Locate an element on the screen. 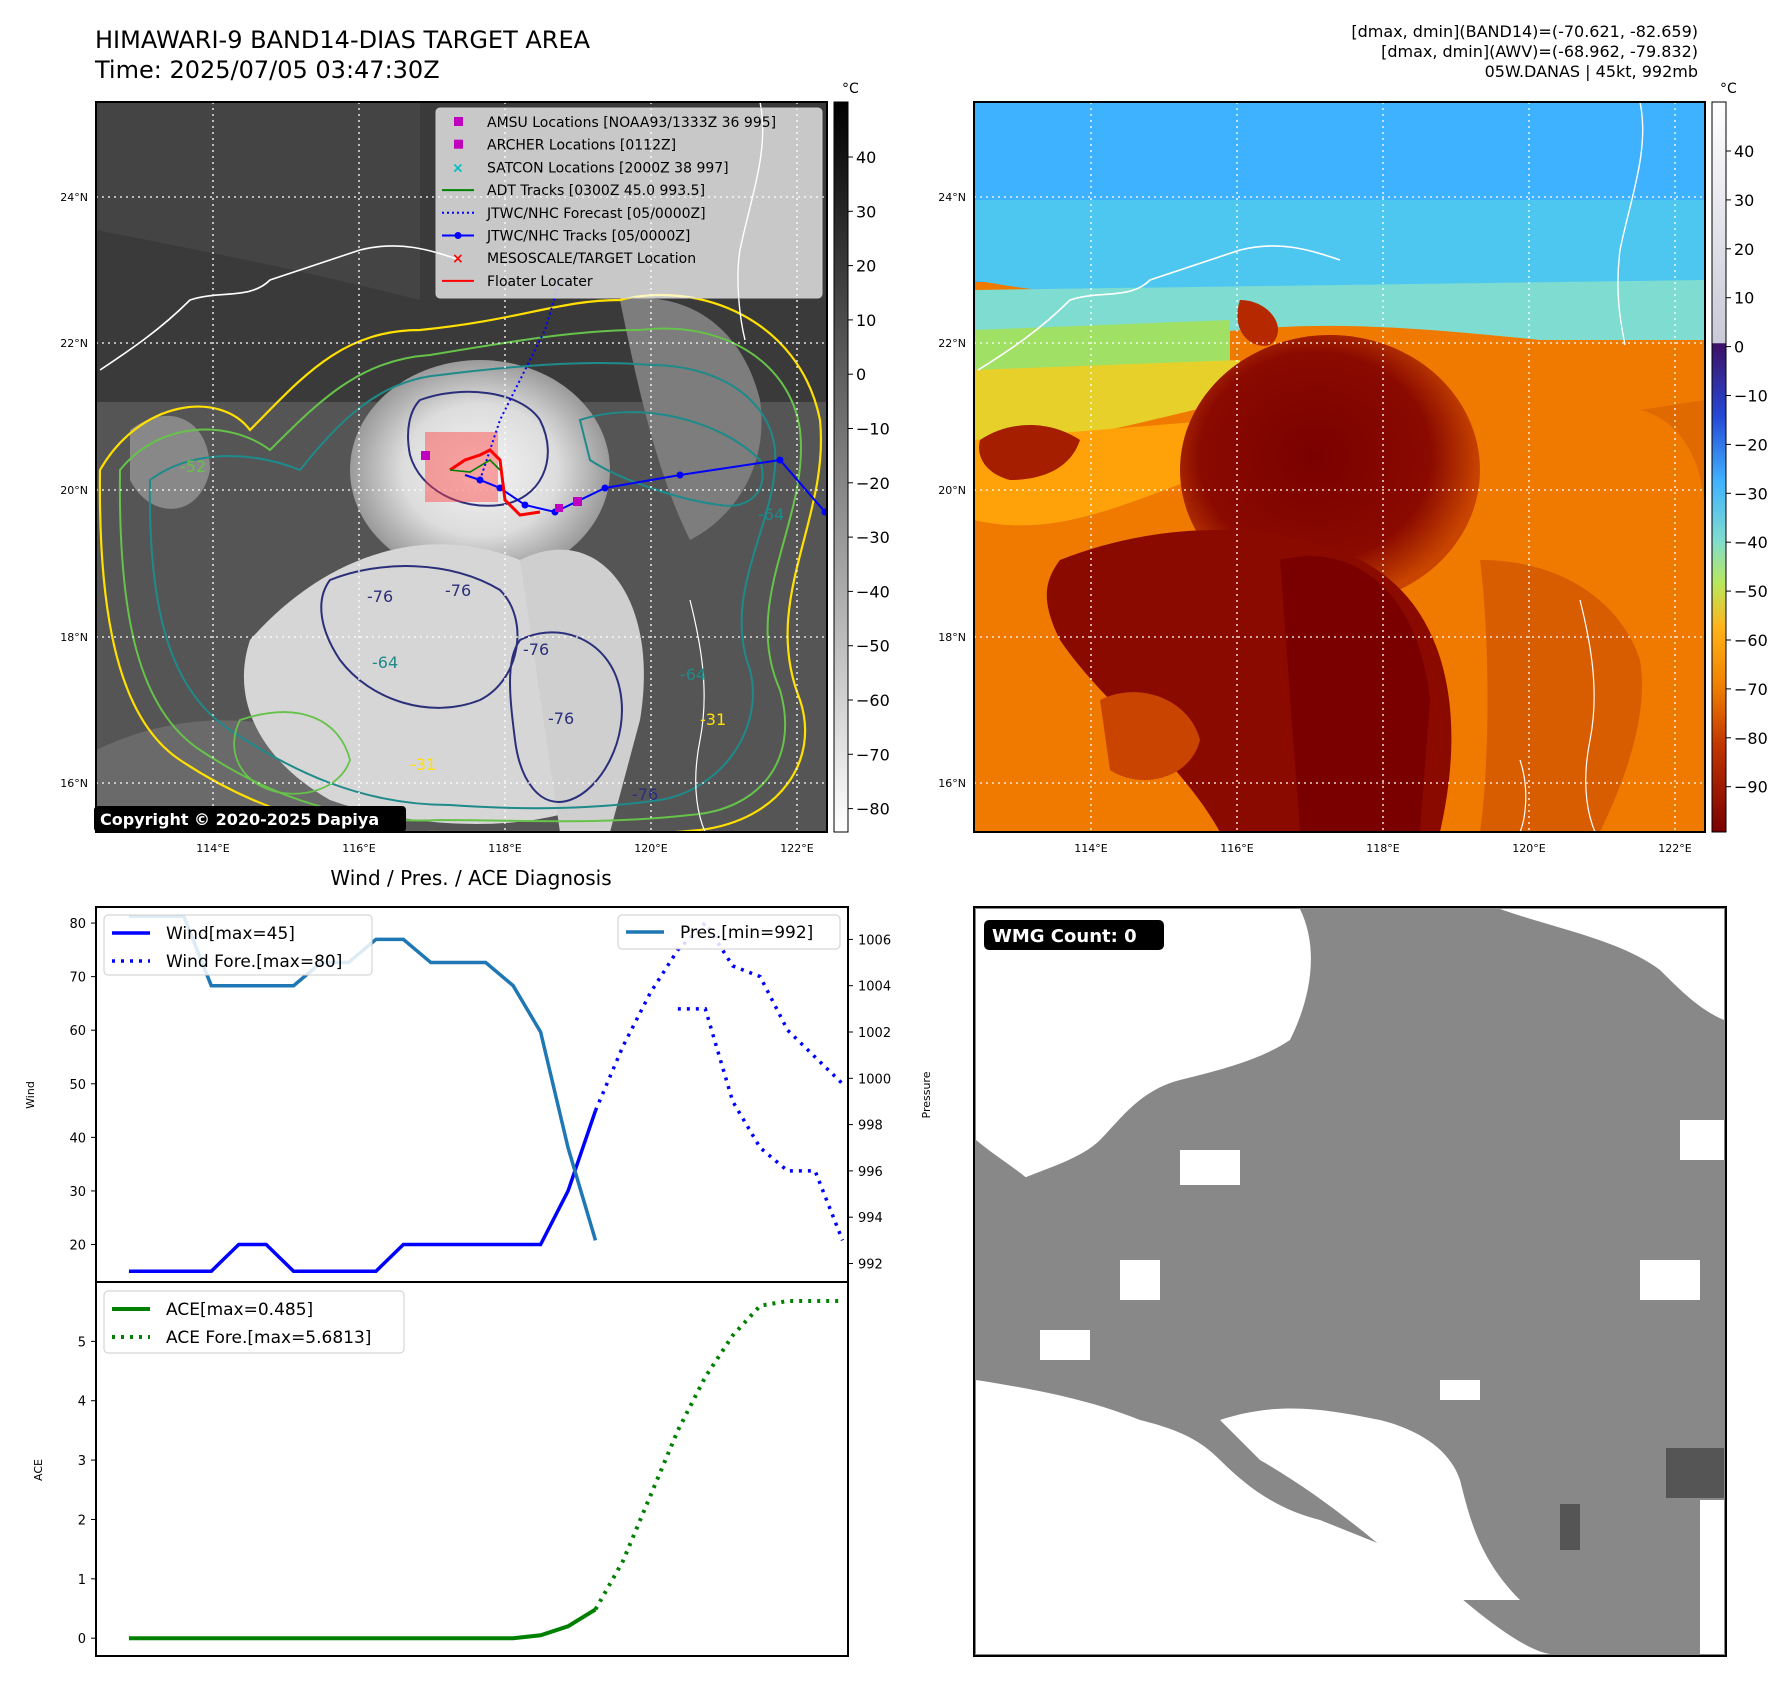 Image resolution: width=1788 pixels, height=1690 pixels. svg-text: 114°E is located at coordinates (212, 848).